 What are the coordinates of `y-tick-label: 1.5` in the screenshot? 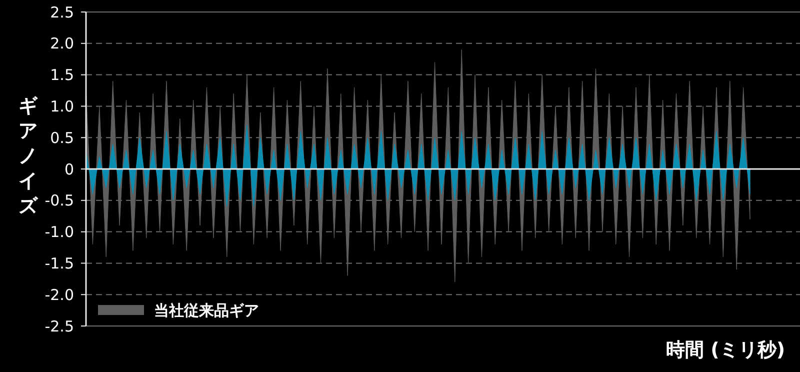 It's located at (62, 75).